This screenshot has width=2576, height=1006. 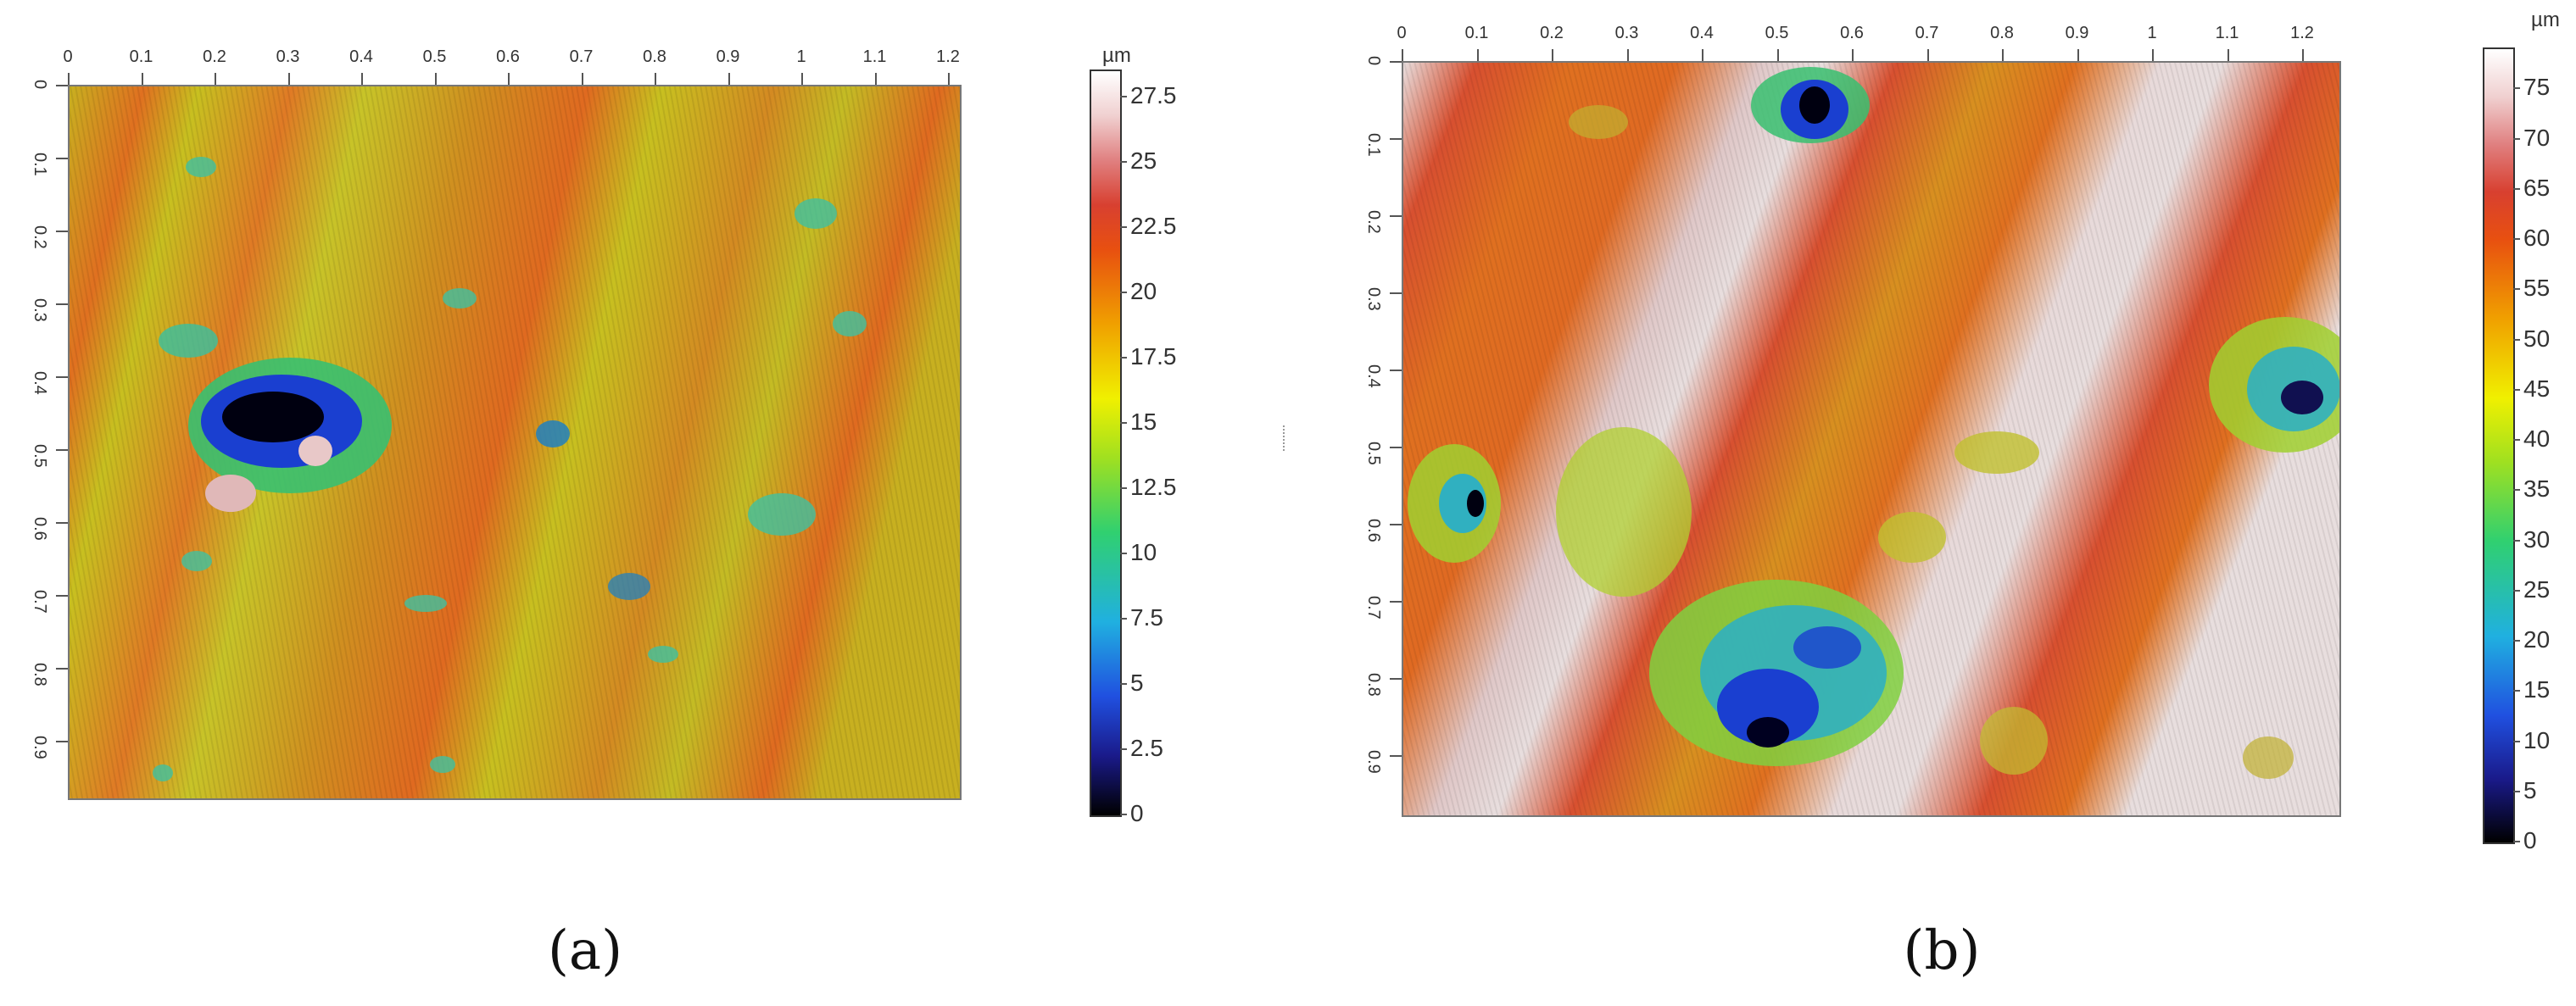 I want to click on separator-mark, so click(x=1289, y=438).